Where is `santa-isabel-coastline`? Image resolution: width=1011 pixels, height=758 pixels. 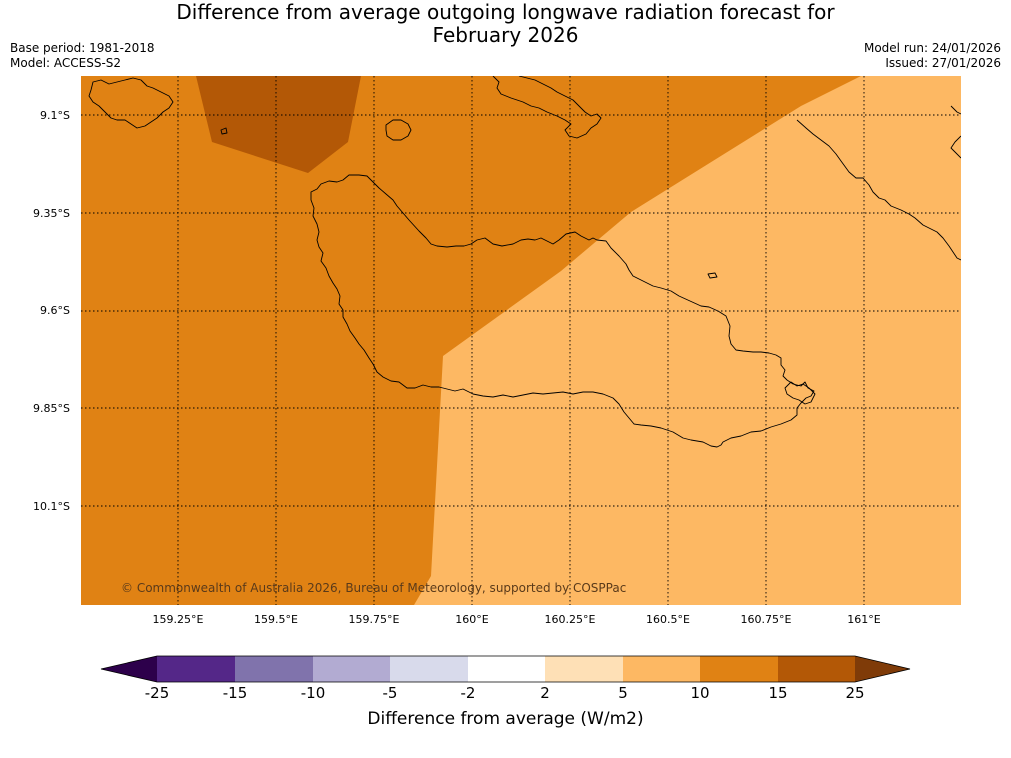
santa-isabel-coastline is located at coordinates (878, 190).